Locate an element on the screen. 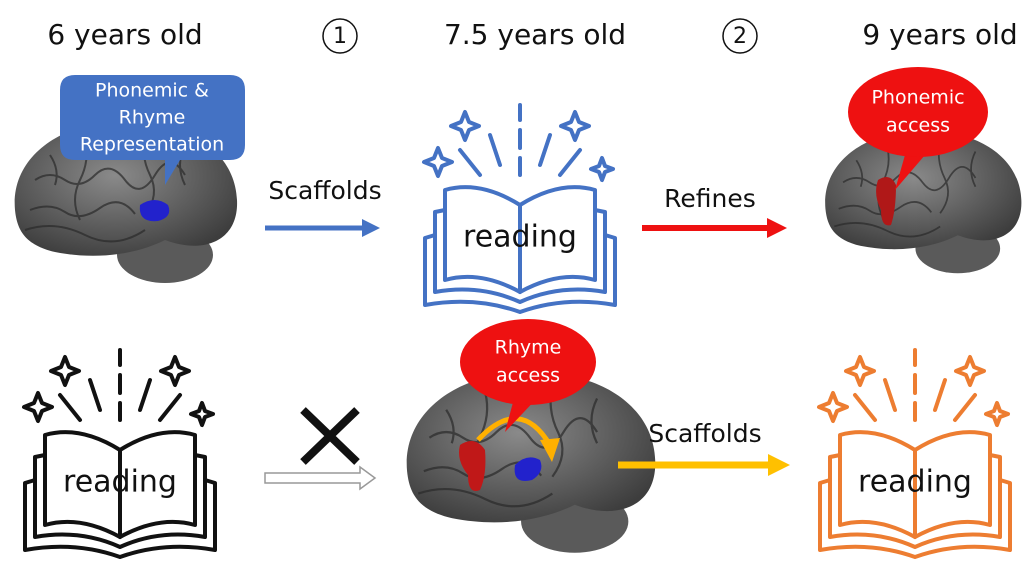 This screenshot has width=1035, height=574. step-label: 2 is located at coordinates (740, 36).